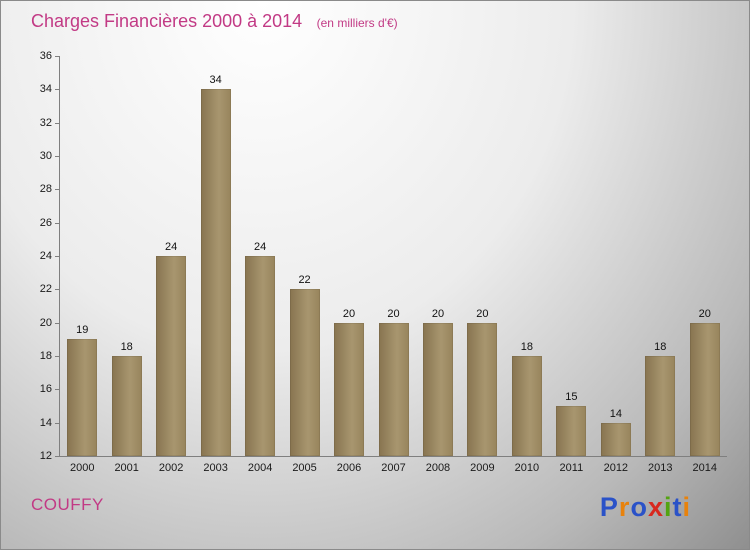 The image size is (750, 550). What do you see at coordinates (437, 389) in the screenshot?
I see `bar-2008` at bounding box center [437, 389].